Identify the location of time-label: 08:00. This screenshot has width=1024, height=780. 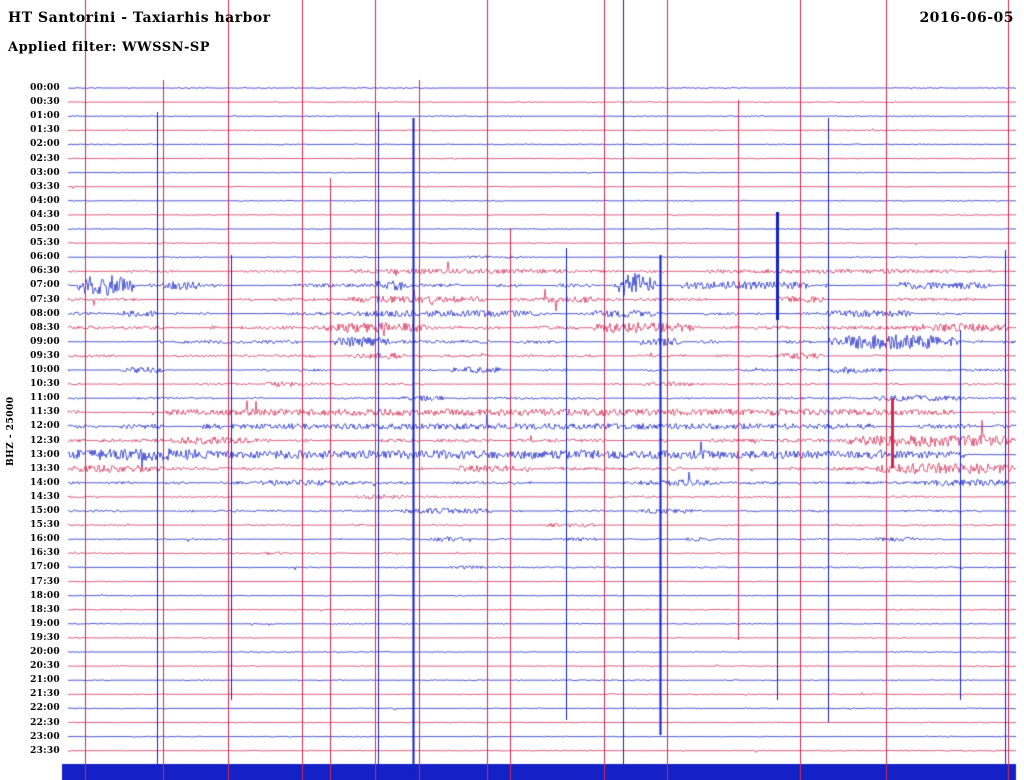
(45, 313).